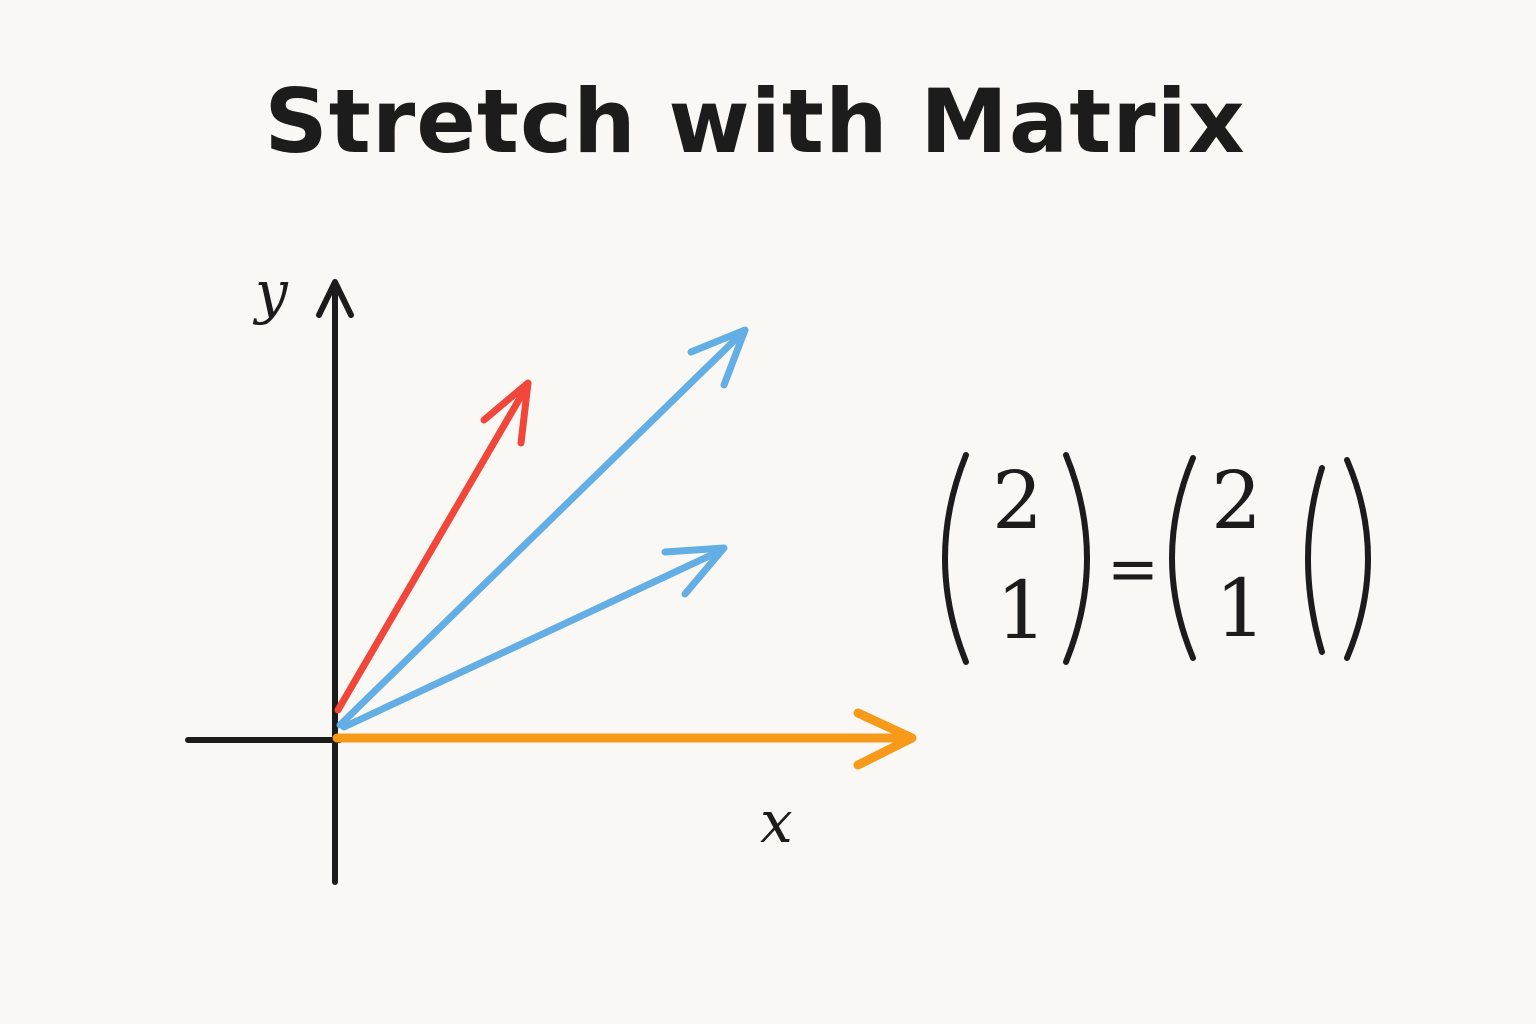  I want to click on right-vector-bottom: 1, so click(1240, 608).